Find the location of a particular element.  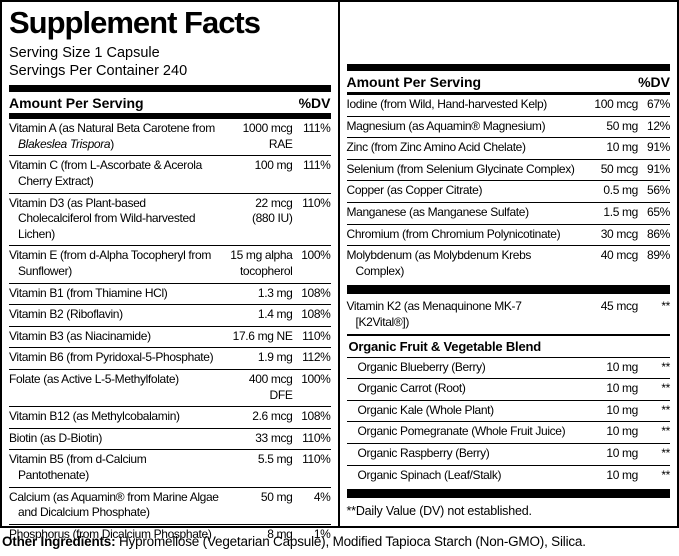

nutrient-row: Organic Kale (Whole Plant) 10 mg ** is located at coordinates (508, 410).